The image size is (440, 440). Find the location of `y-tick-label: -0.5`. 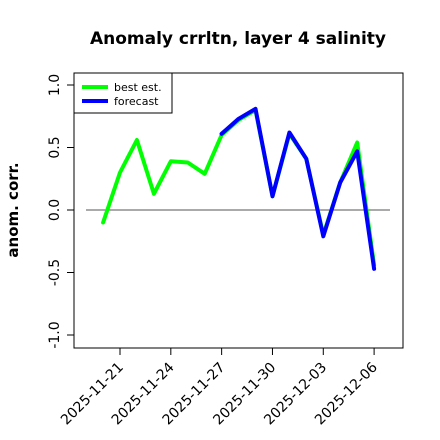

y-tick-label: -0.5 is located at coordinates (55, 272).